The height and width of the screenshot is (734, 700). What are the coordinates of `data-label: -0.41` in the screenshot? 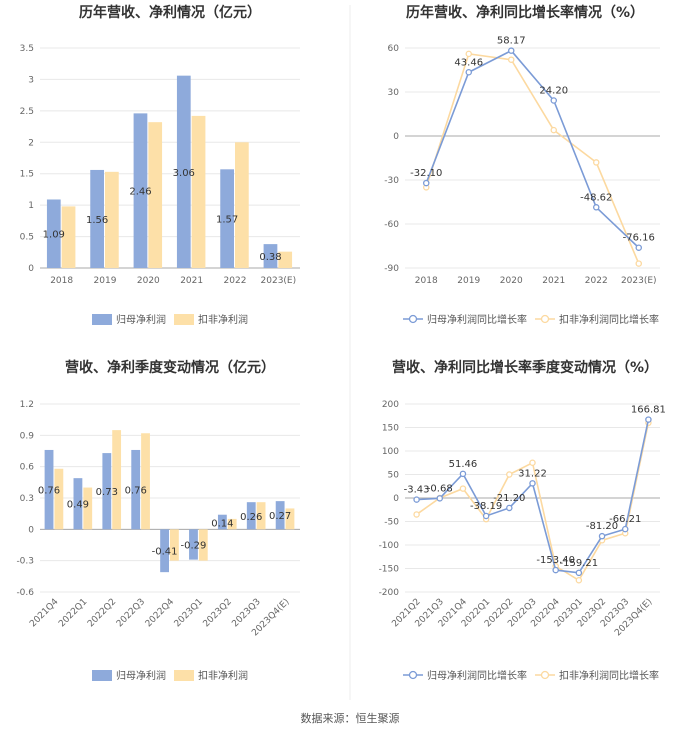 It's located at (165, 552).